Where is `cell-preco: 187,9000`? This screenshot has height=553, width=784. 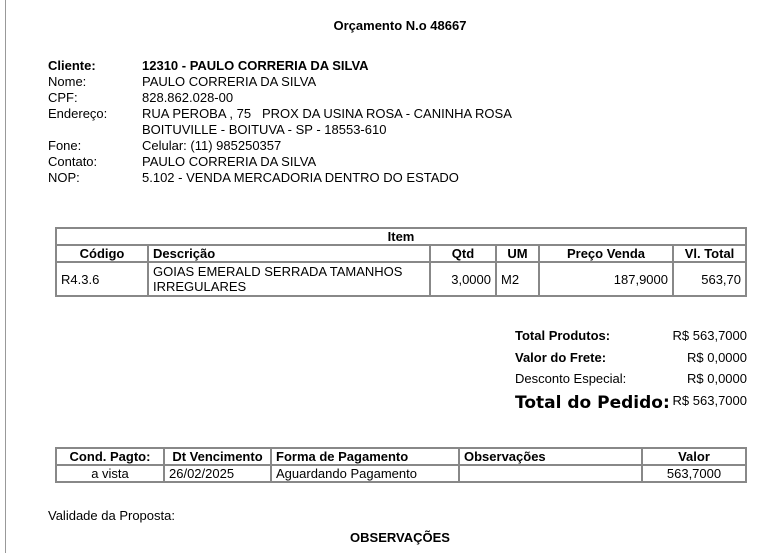
cell-preco: 187,9000 is located at coordinates (606, 279).